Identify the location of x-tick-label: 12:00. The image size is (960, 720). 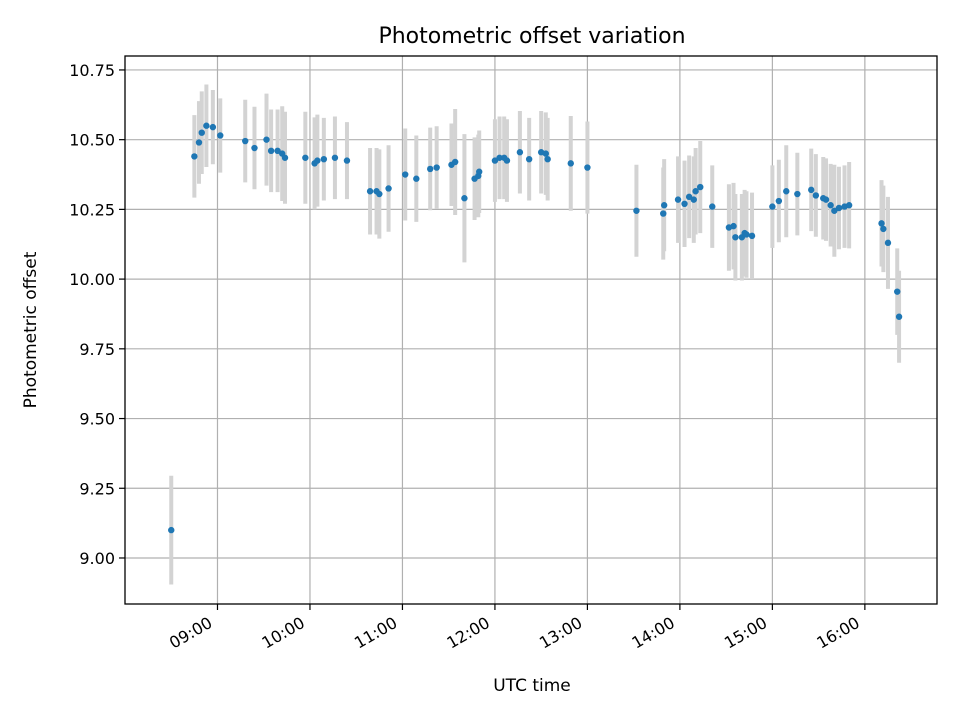
(467, 633).